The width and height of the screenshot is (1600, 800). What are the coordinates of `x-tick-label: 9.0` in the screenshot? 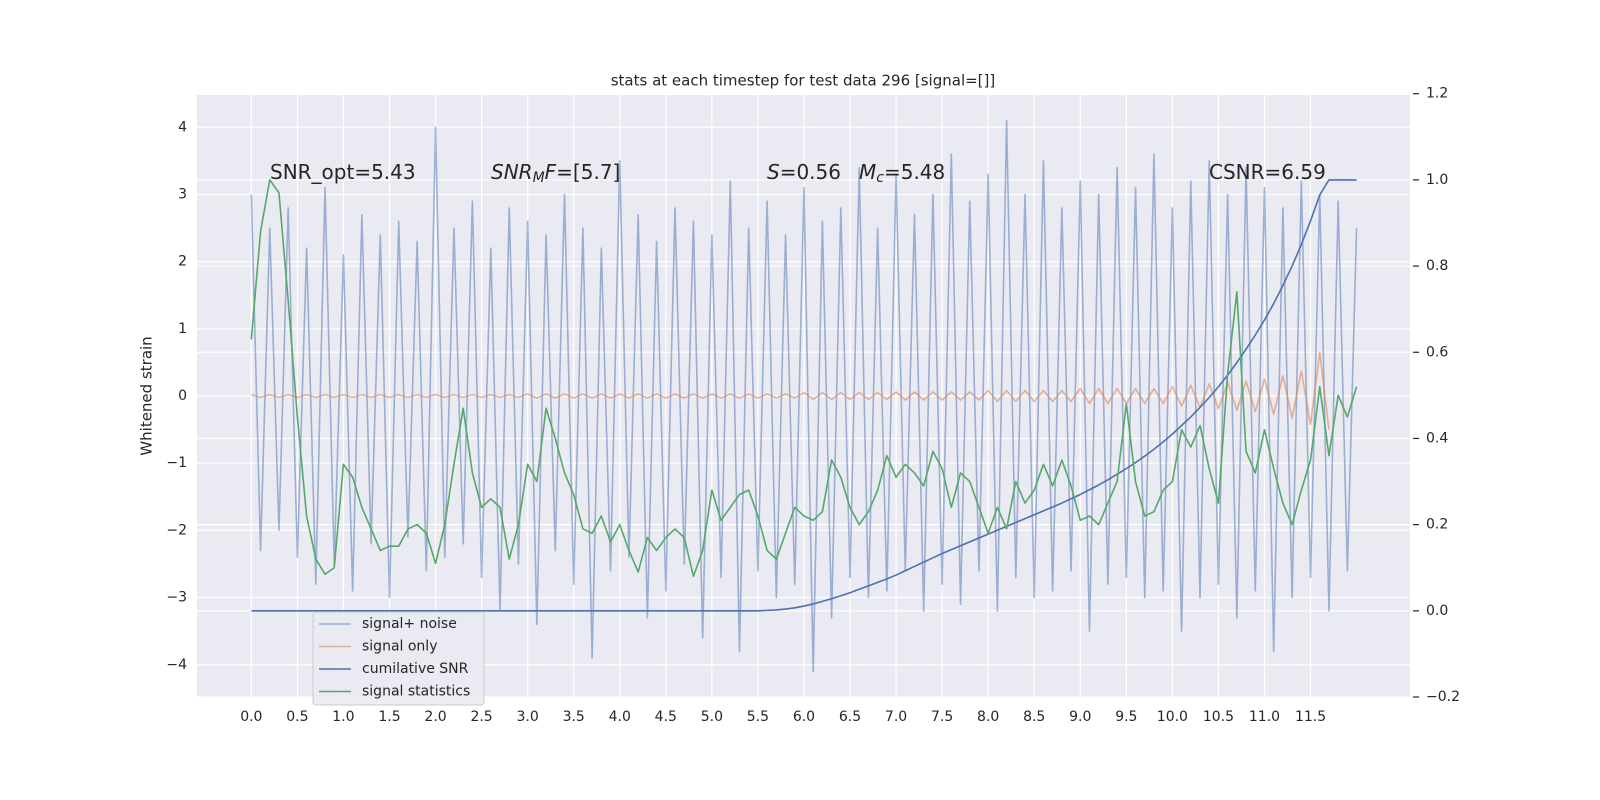 It's located at (1080, 717).